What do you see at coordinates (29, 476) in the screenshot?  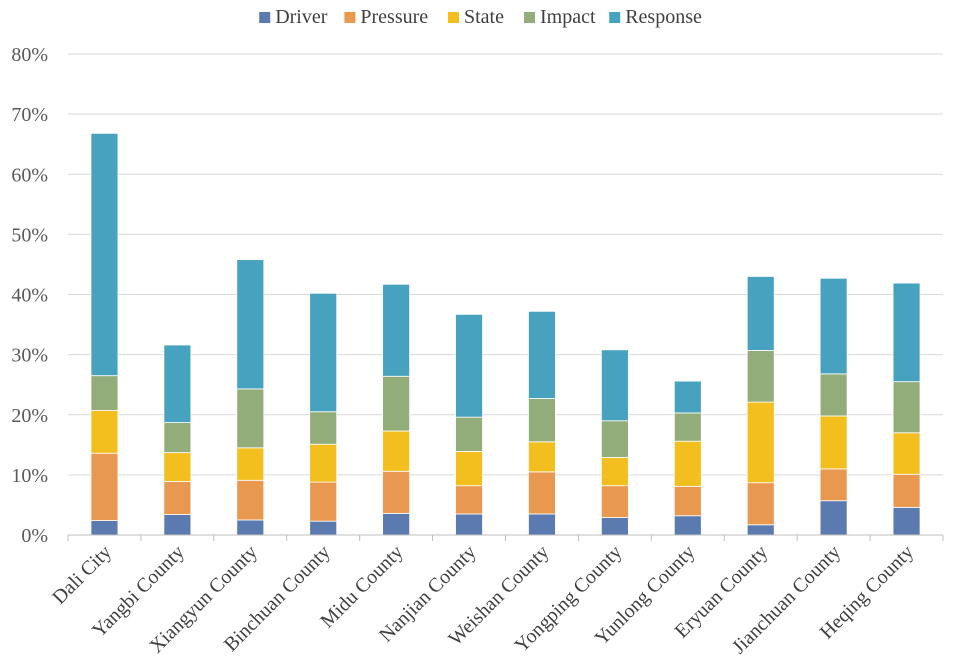 I see `y-tick-label: 10%` at bounding box center [29, 476].